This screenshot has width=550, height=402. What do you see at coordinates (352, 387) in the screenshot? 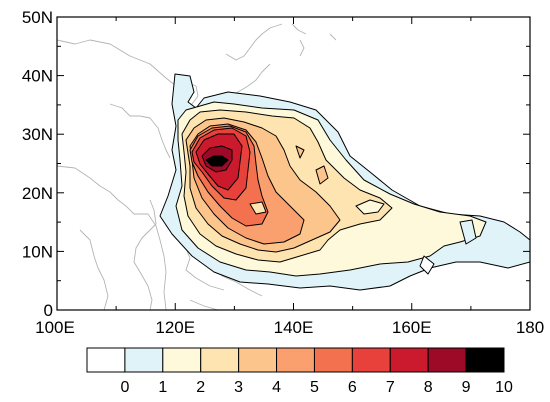
I see `colorbar-label: 6` at bounding box center [352, 387].